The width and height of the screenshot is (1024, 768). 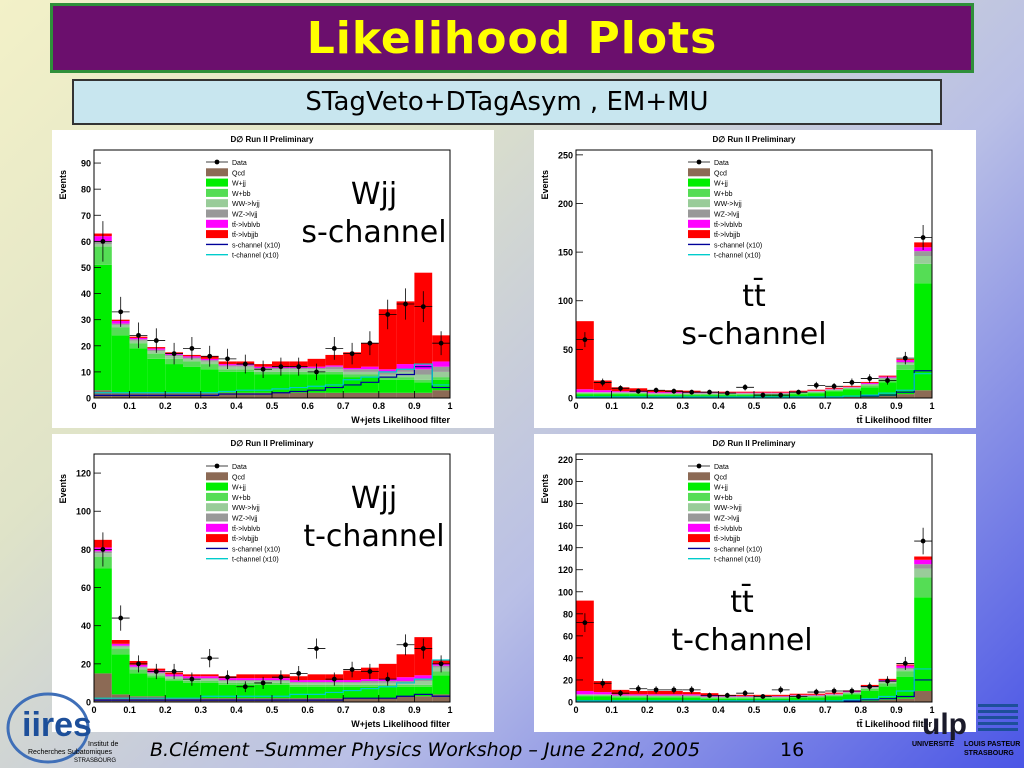 I want to click on legend-label-ttlvbjjb: tt̄->lvbjjb, so click(x=727, y=539).